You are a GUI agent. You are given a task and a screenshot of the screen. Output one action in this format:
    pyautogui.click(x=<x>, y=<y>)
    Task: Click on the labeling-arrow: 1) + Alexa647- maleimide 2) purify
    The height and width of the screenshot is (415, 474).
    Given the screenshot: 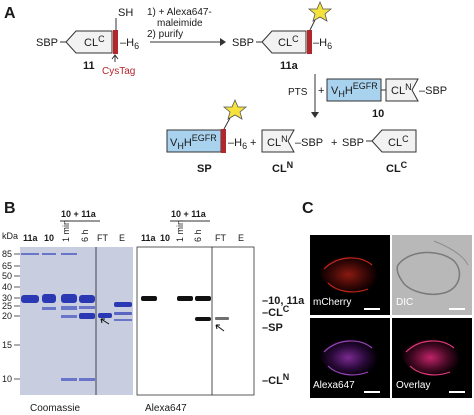 What is the action you would take?
    pyautogui.click(x=186, y=26)
    